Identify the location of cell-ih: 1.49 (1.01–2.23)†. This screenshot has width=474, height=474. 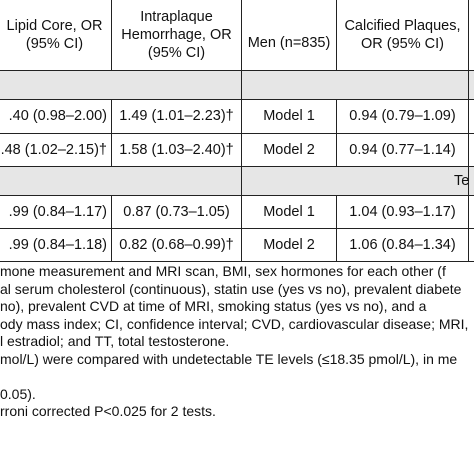
(176, 116).